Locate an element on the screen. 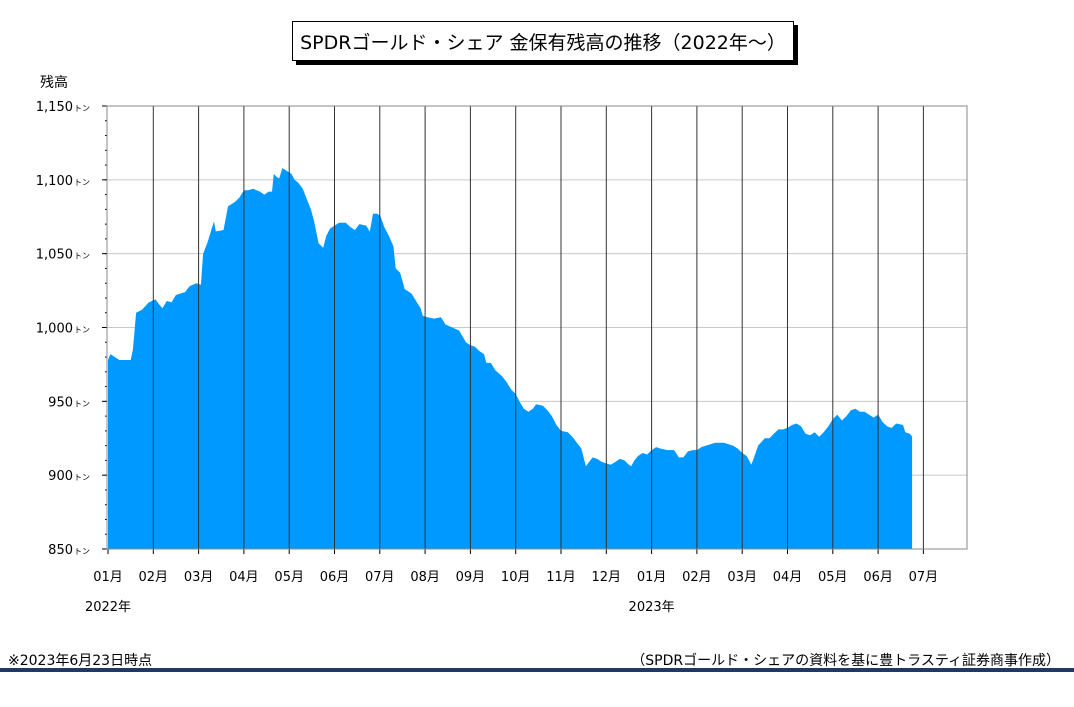 The height and width of the screenshot is (707, 1074). y-tick-label: 1,000 is located at coordinates (54, 329).